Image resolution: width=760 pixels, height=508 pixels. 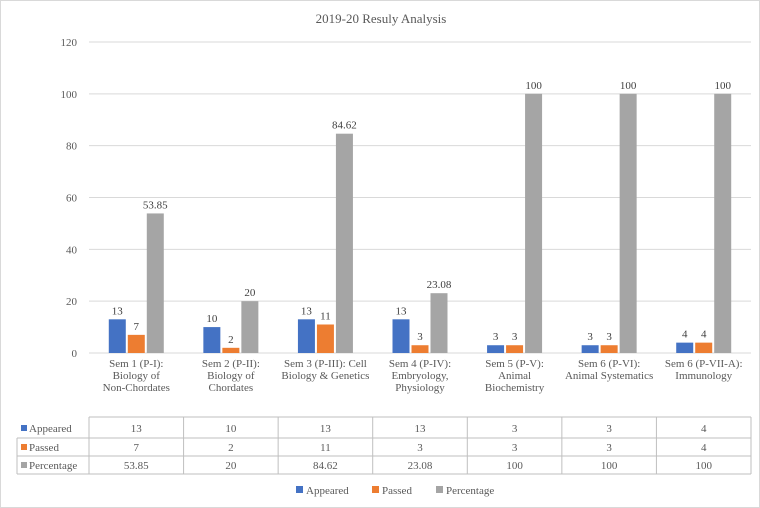 What do you see at coordinates (609, 364) in the screenshot?
I see `category-label-line: Sem 6 (P-VI):` at bounding box center [609, 364].